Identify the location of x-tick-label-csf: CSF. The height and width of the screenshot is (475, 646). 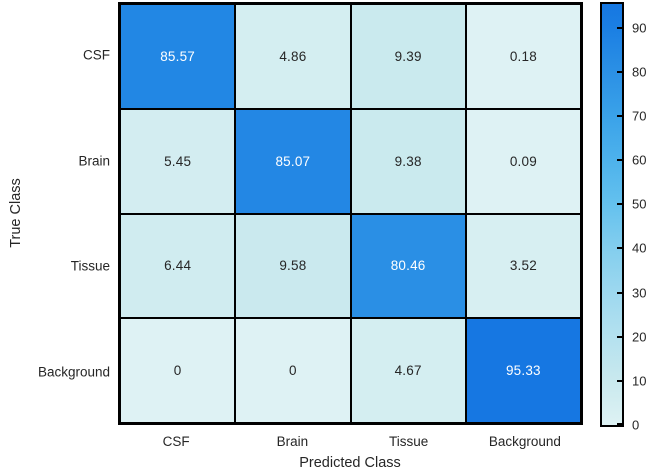
(176, 441).